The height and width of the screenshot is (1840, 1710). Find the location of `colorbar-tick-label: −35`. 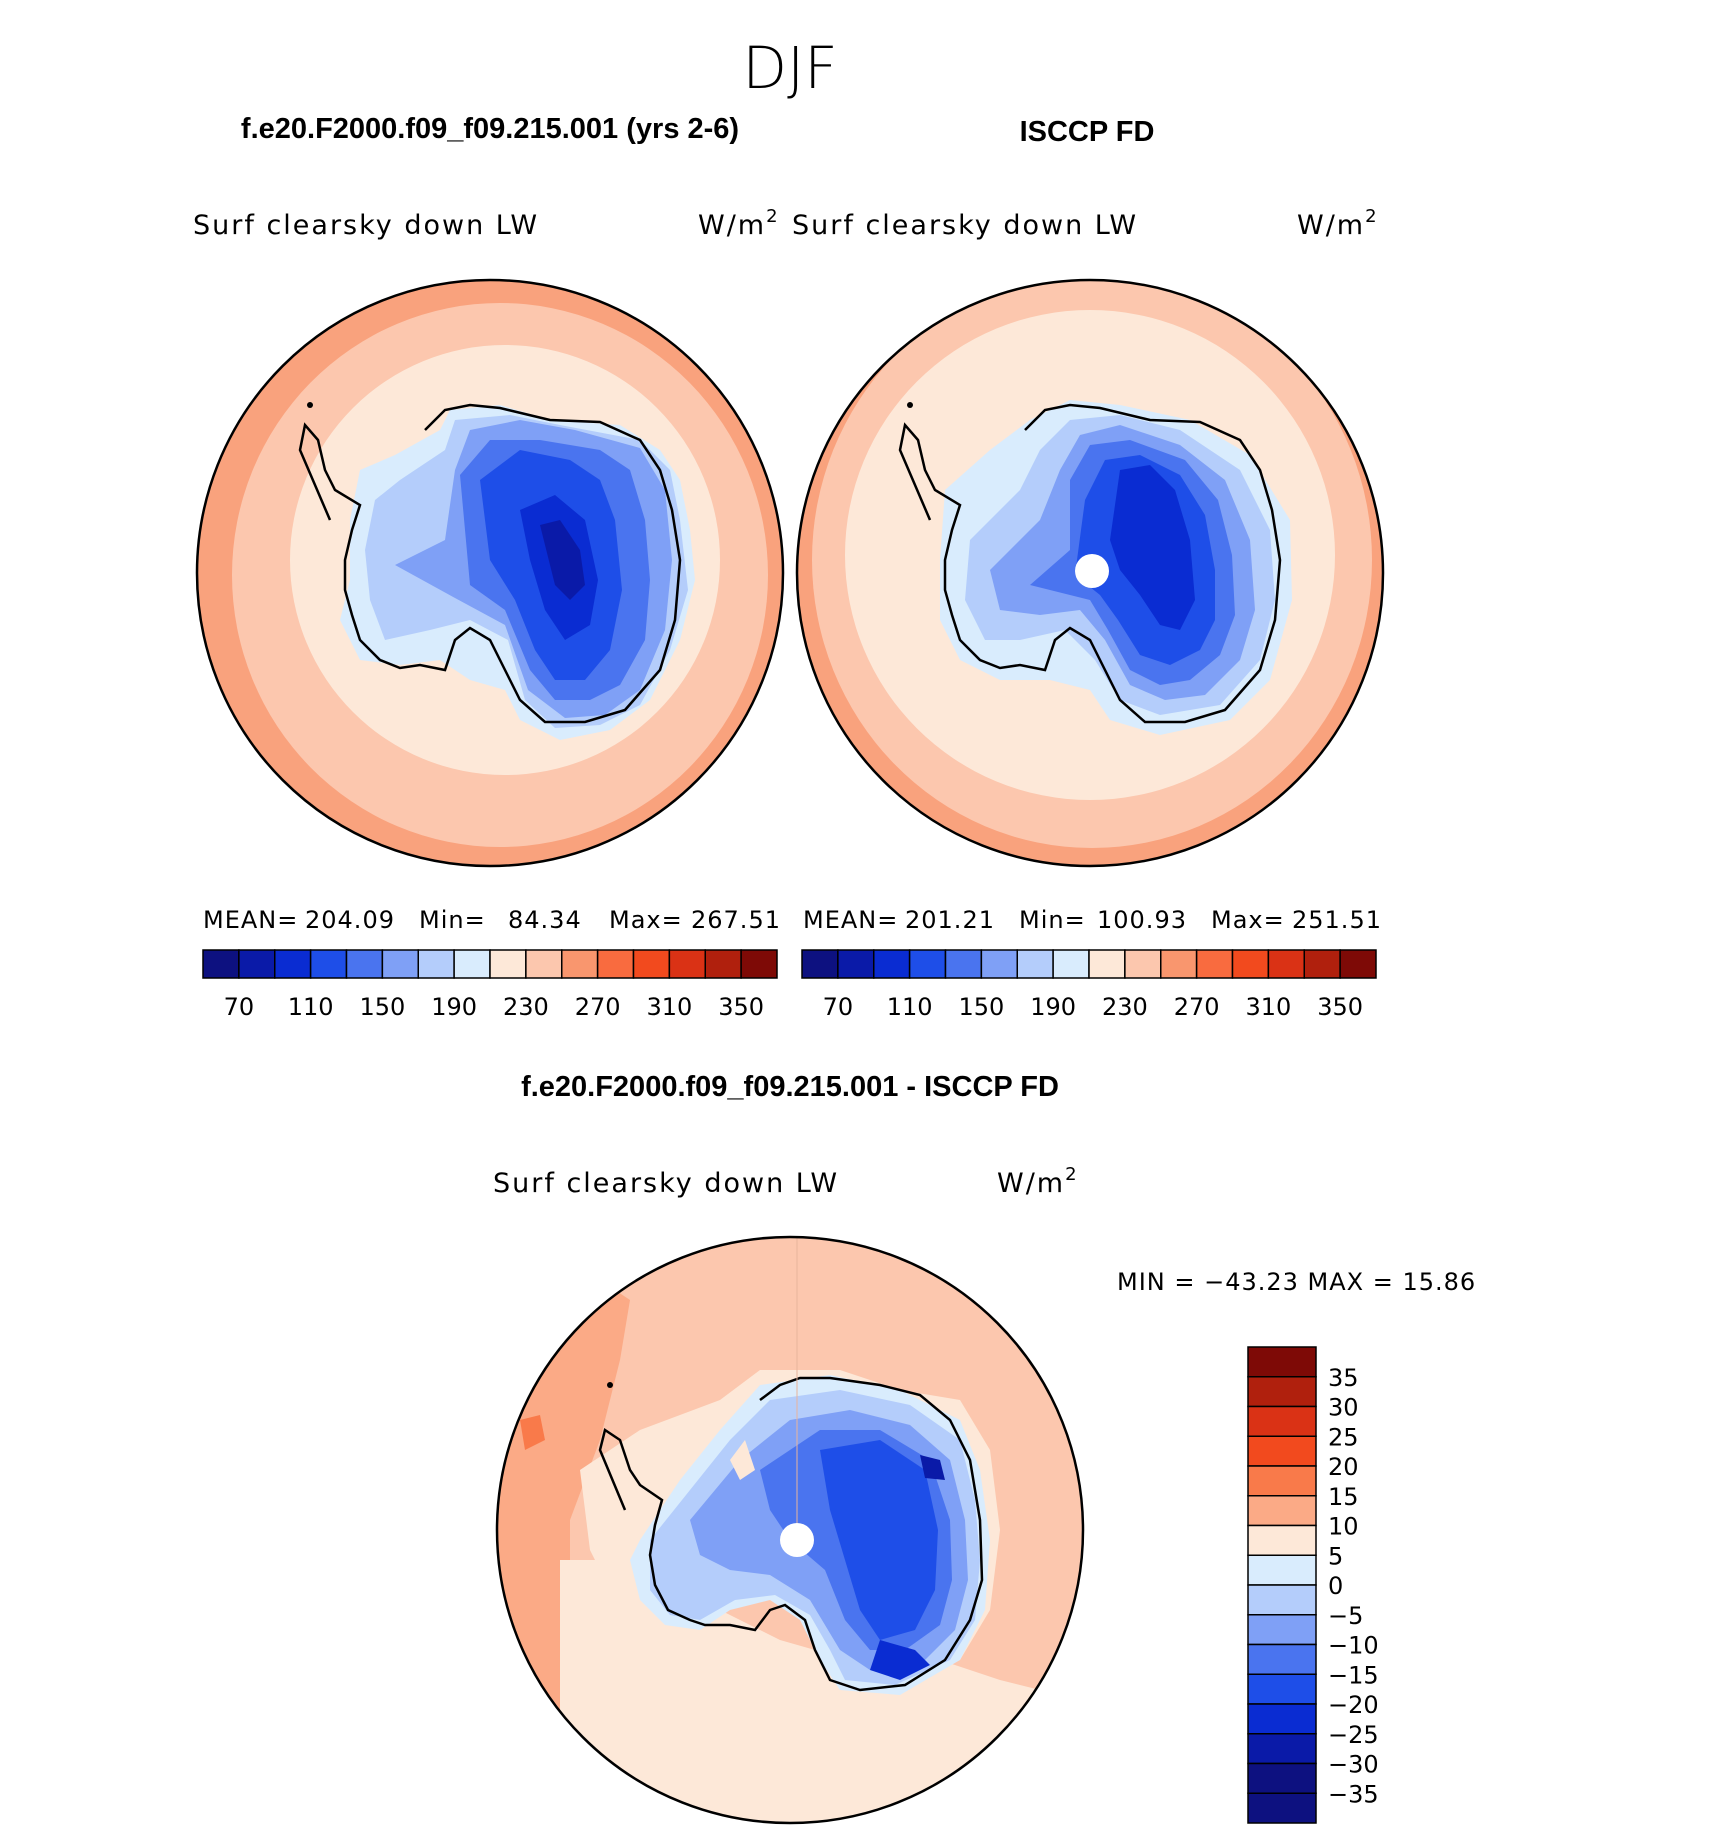

colorbar-tick-label: −35 is located at coordinates (1353, 1794).